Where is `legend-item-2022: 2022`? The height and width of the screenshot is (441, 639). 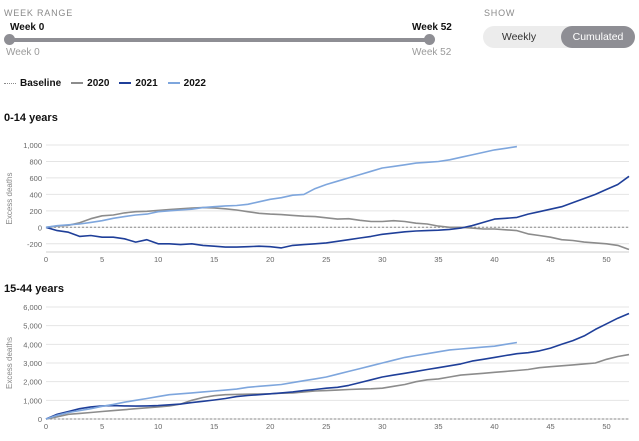 legend-item-2022: 2022 is located at coordinates (186, 83).